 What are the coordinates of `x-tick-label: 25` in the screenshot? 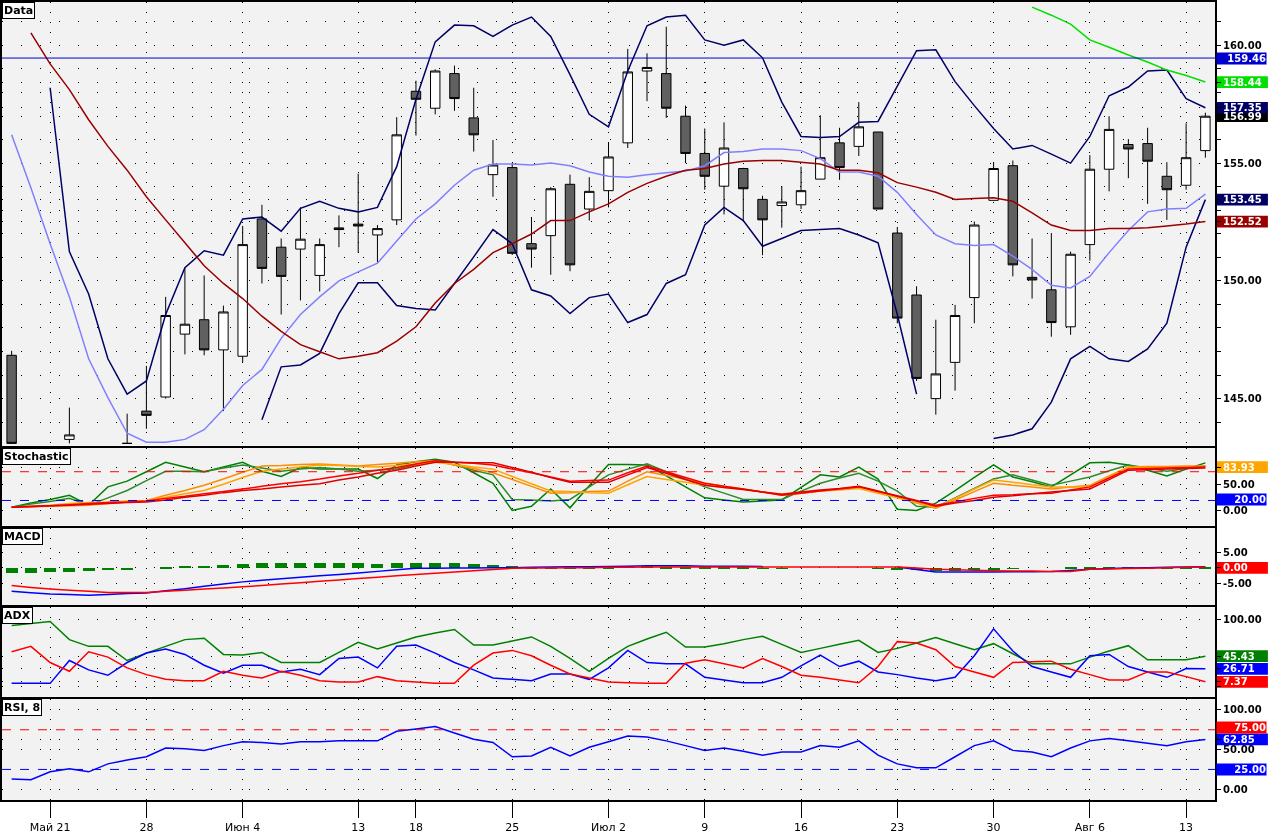 It's located at (512, 827).